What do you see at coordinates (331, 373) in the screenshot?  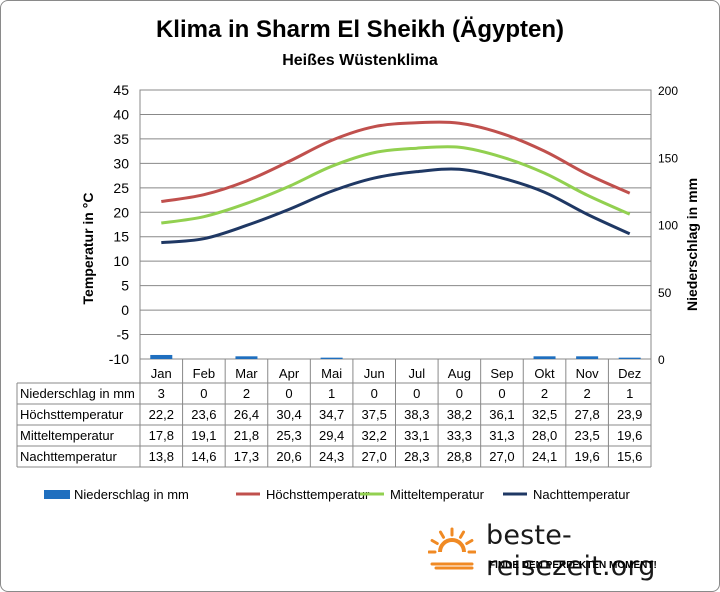 I see `x-tick-label: Mai` at bounding box center [331, 373].